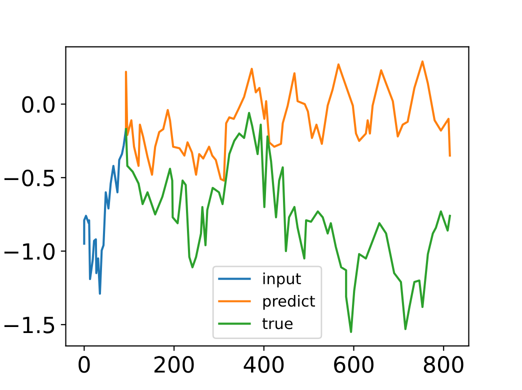 The image size is (522, 390). I want to click on y-tick-label: −1.5, so click(29, 325).